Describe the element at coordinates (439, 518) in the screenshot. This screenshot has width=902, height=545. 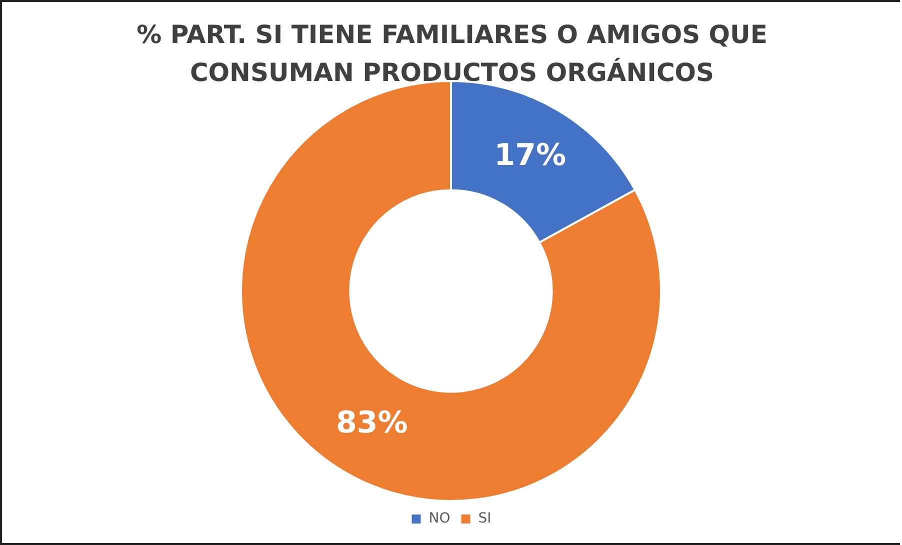
I see `legend-label: NO` at that location.